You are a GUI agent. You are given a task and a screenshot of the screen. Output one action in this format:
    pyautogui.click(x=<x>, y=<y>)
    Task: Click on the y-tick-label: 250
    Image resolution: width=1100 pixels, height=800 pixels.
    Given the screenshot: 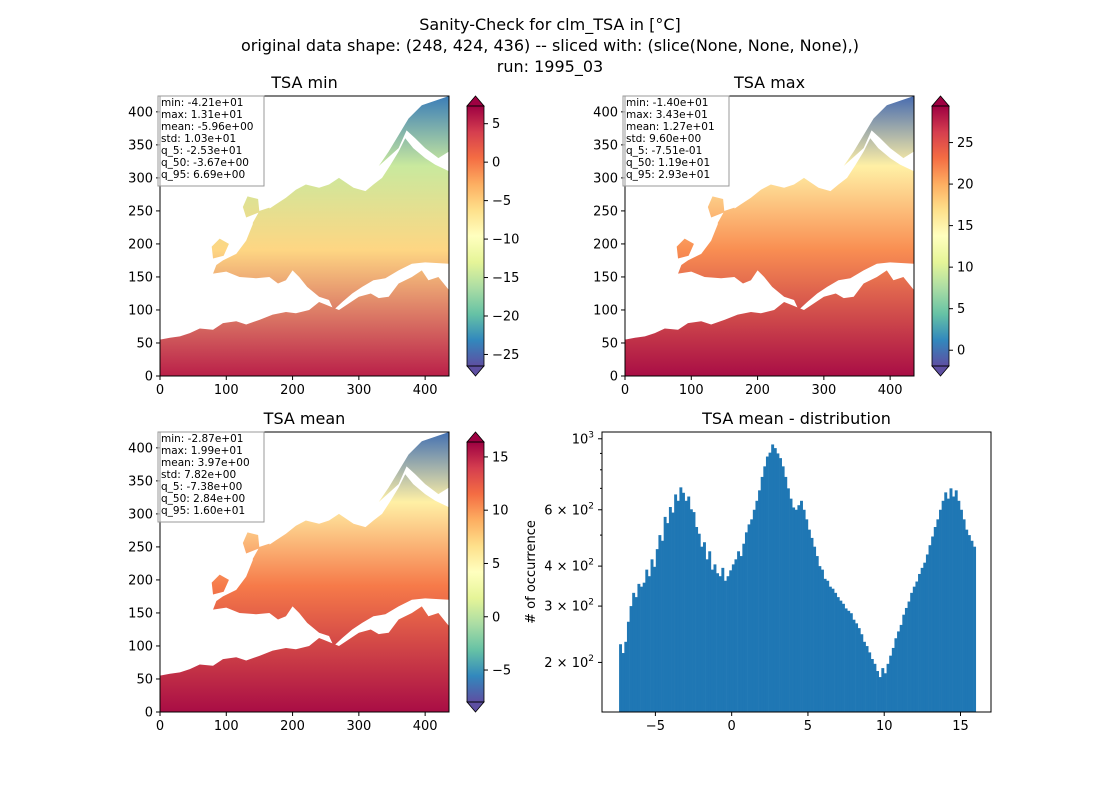 What is the action you would take?
    pyautogui.click(x=605, y=211)
    